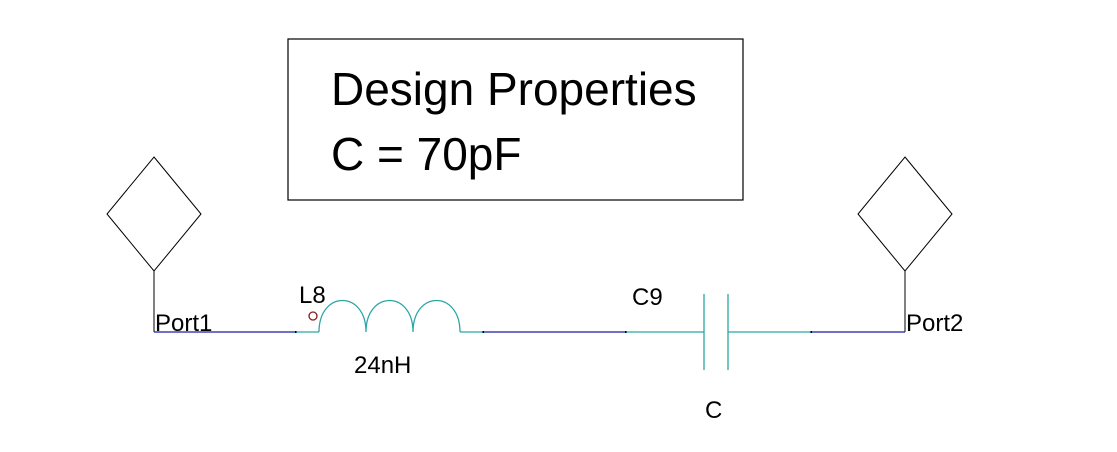 Image resolution: width=1117 pixels, height=452 pixels. Describe the element at coordinates (905, 214) in the screenshot. I see `port2-diamond-icon` at that location.